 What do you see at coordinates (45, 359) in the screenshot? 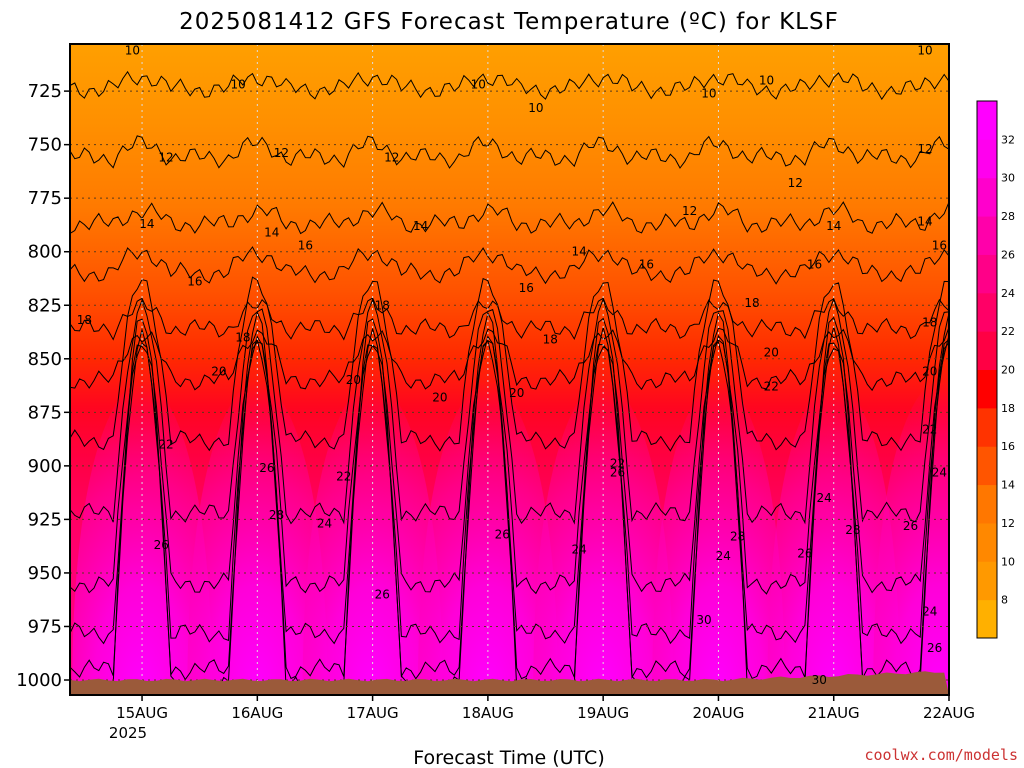
I see `y-tick-label: 850` at bounding box center [45, 359].